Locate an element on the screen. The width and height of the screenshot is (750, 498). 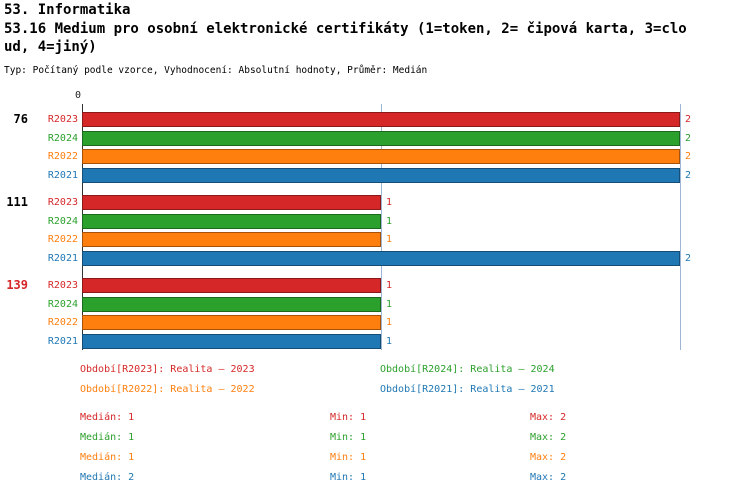
bar-value-r2023-group-111: 1 is located at coordinates (389, 202).